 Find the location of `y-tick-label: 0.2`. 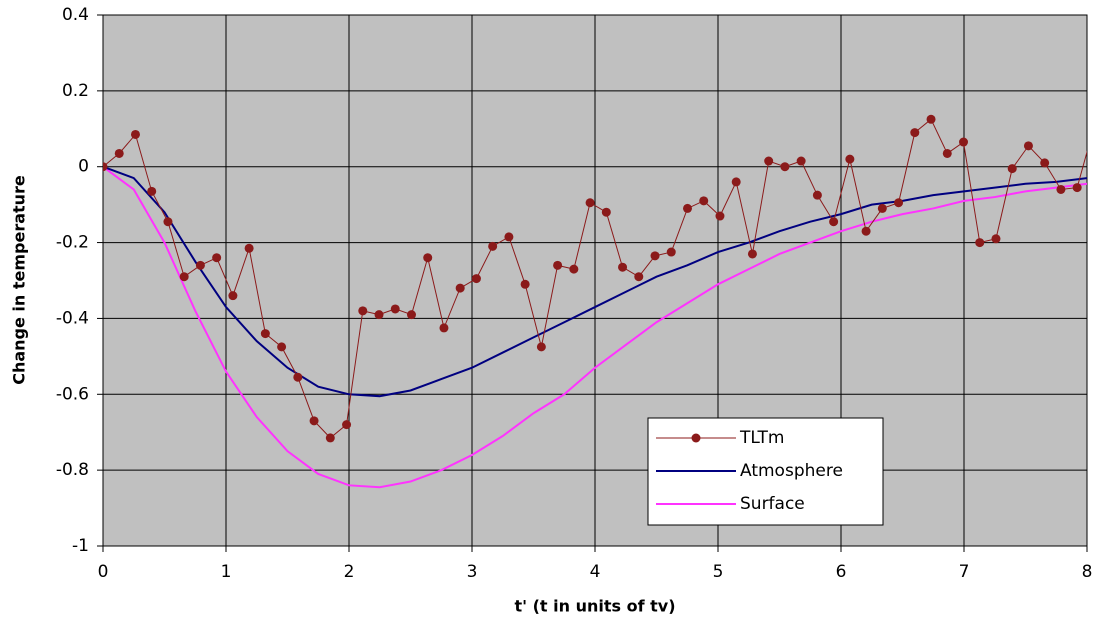

y-tick-label: 0.2 is located at coordinates (75, 91).